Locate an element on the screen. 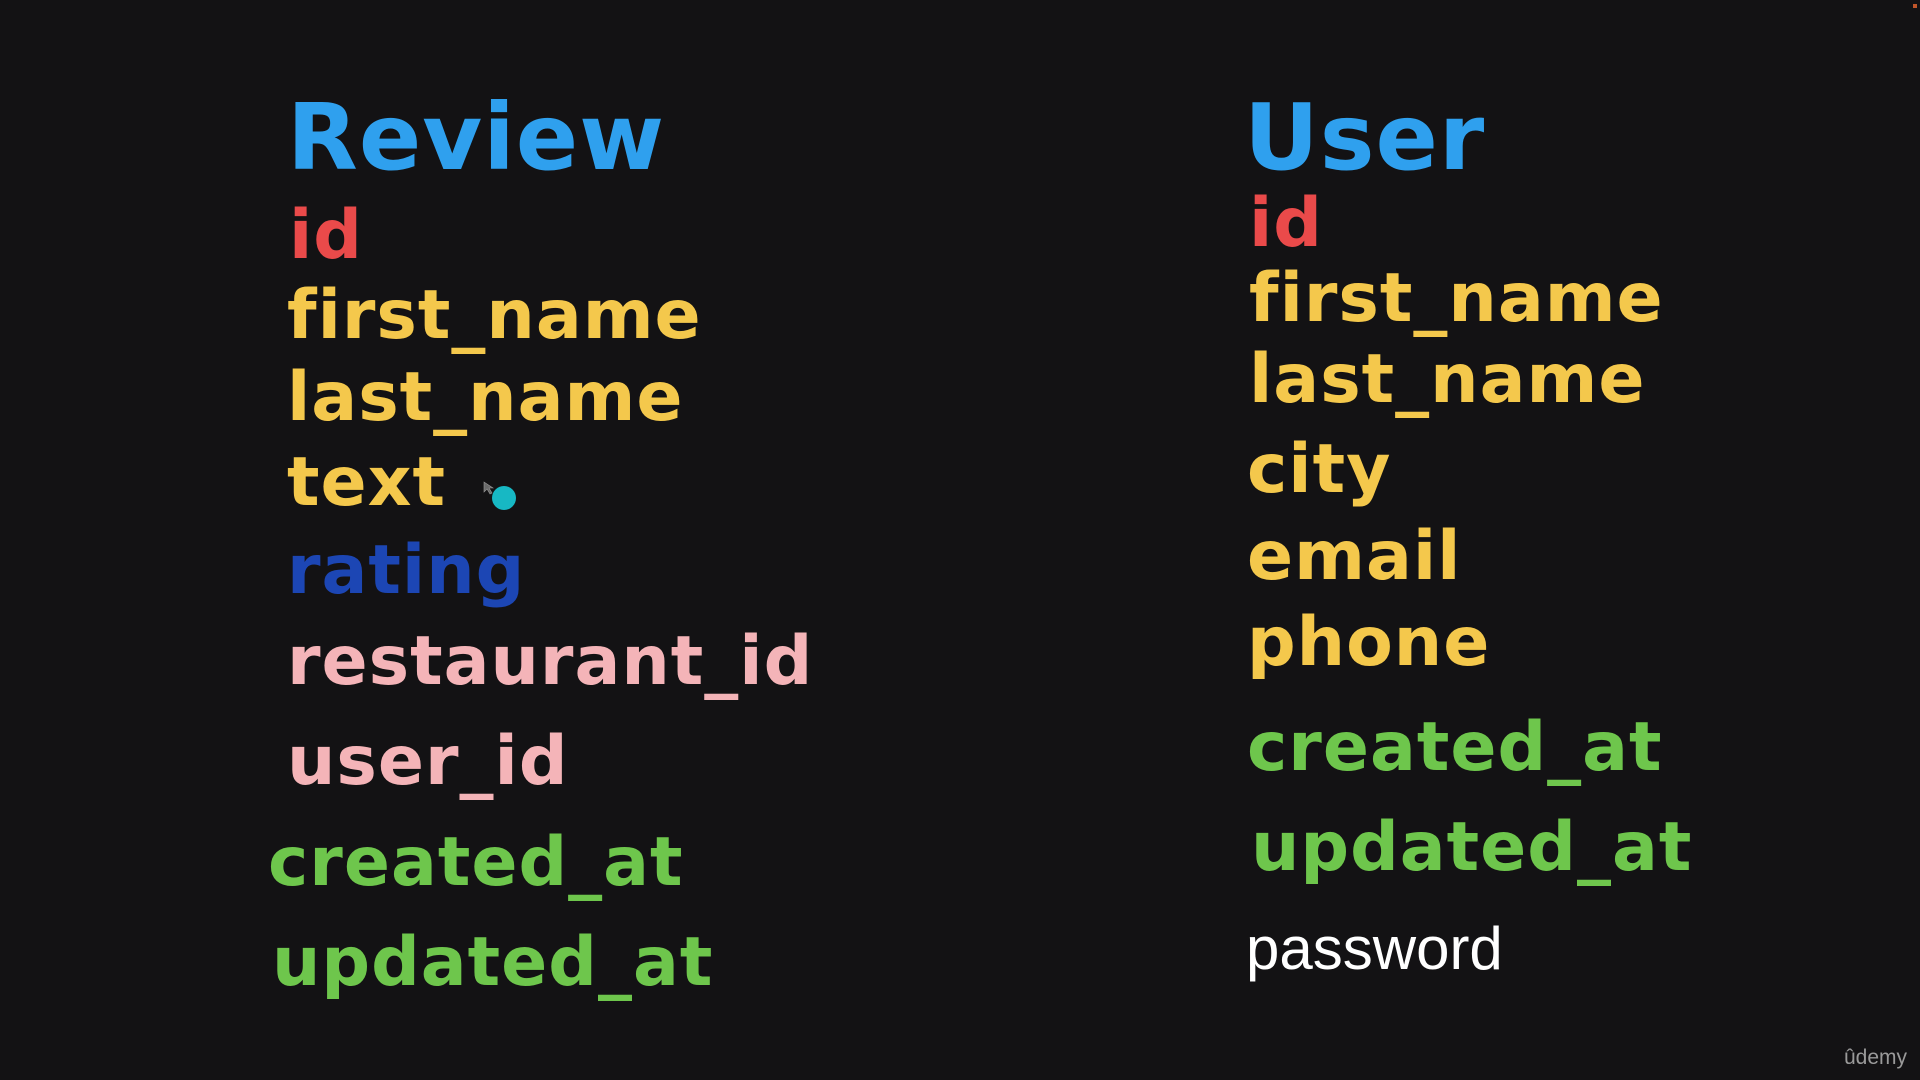  mouse-pointer-icon is located at coordinates (488, 488).